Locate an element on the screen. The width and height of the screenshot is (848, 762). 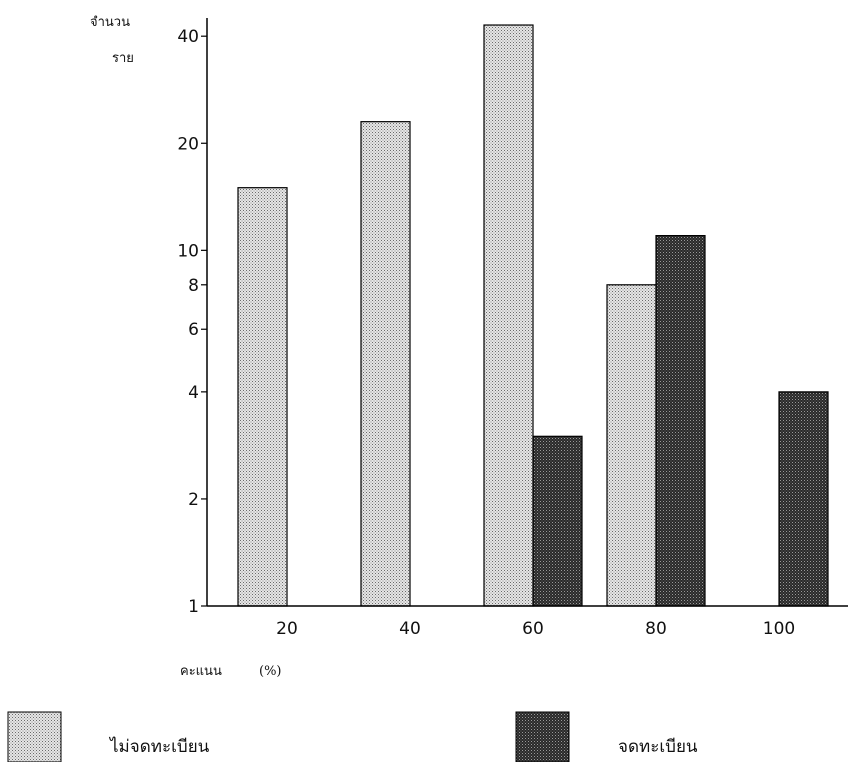
x-tick-label: 40 is located at coordinates (410, 629).